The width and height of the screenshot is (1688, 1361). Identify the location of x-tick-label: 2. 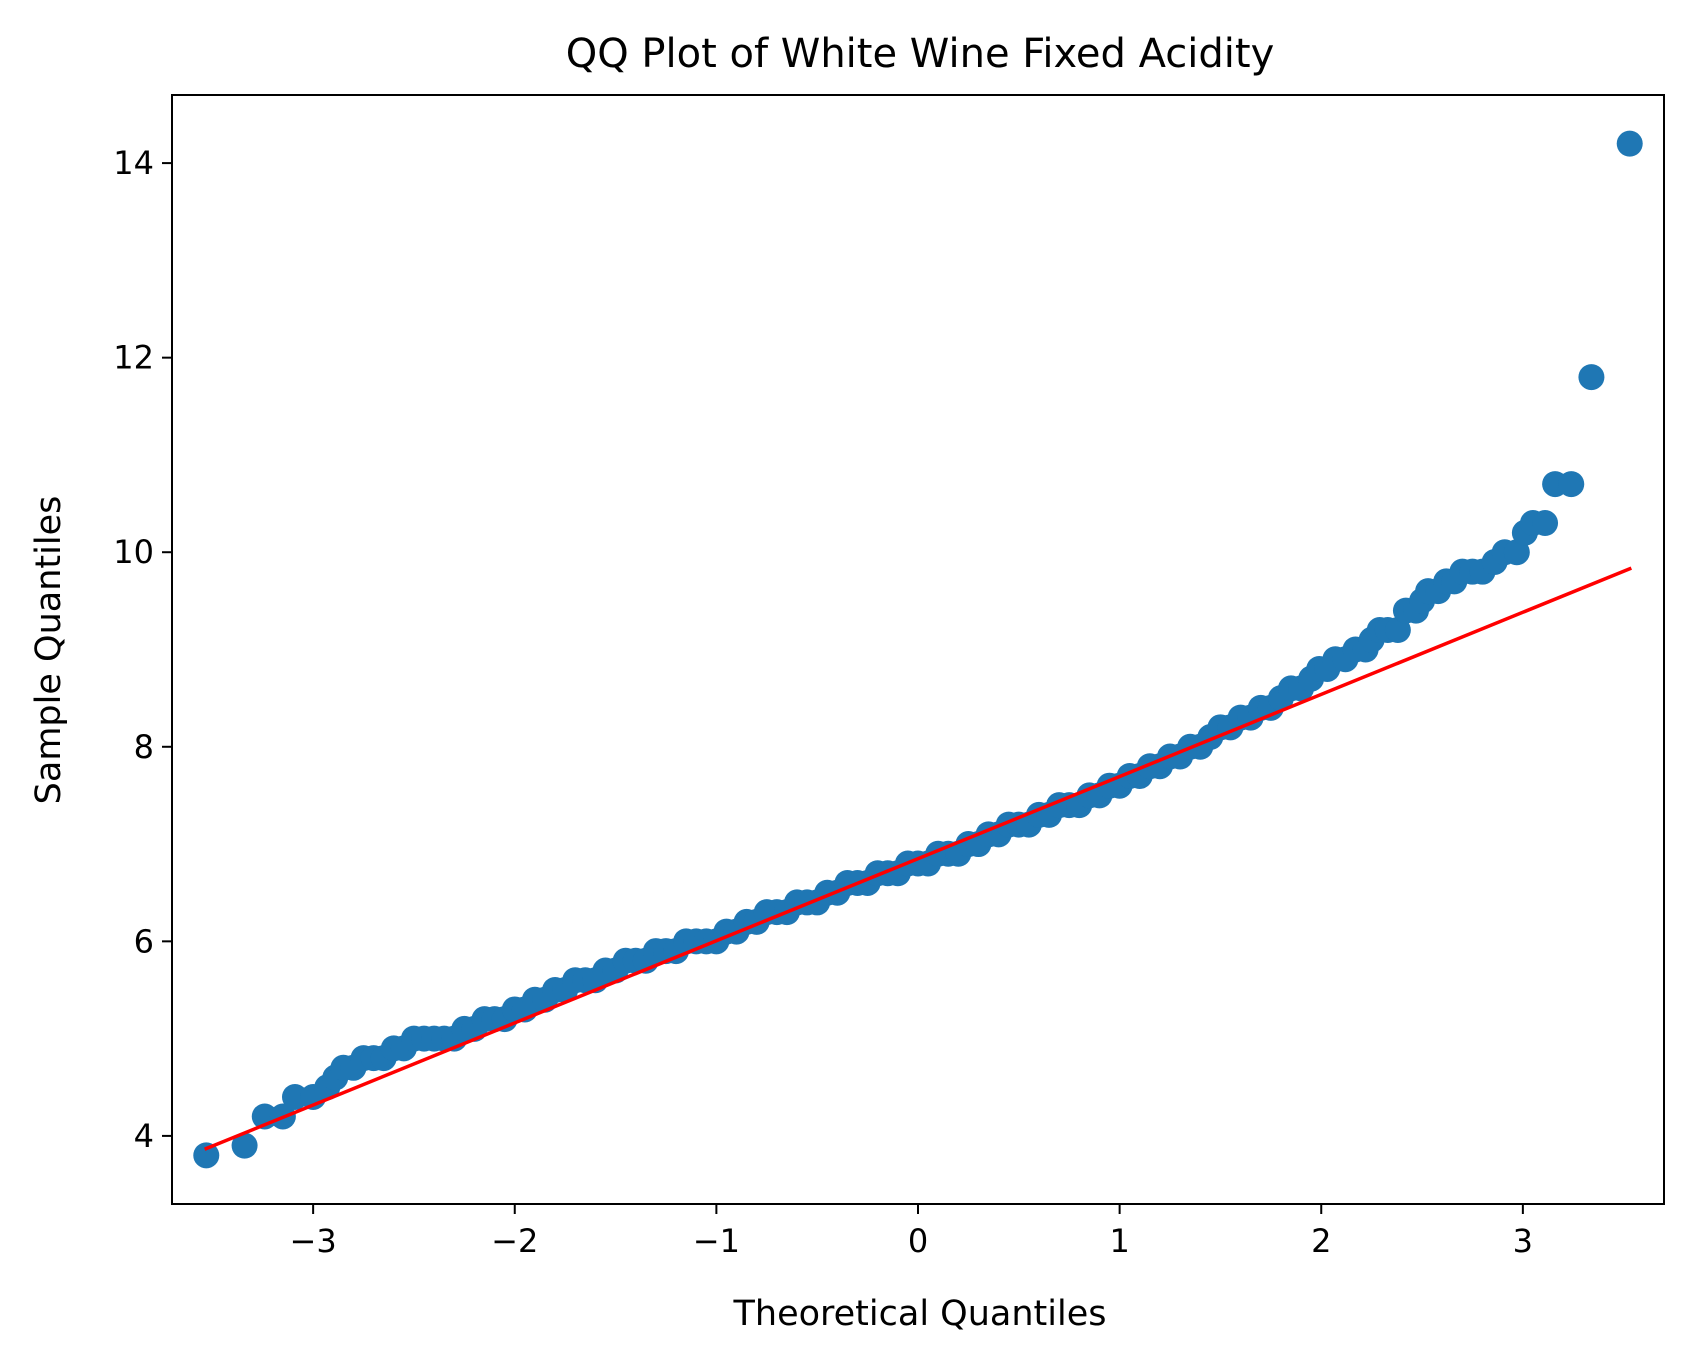
(1321, 1241).